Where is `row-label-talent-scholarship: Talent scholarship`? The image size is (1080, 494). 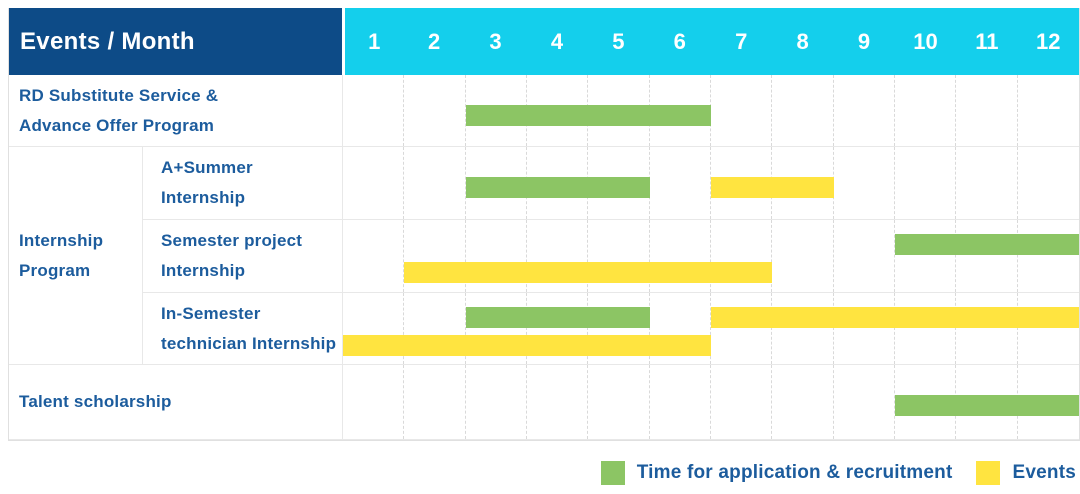
row-label-talent-scholarship: Talent scholarship is located at coordinates (175, 402).